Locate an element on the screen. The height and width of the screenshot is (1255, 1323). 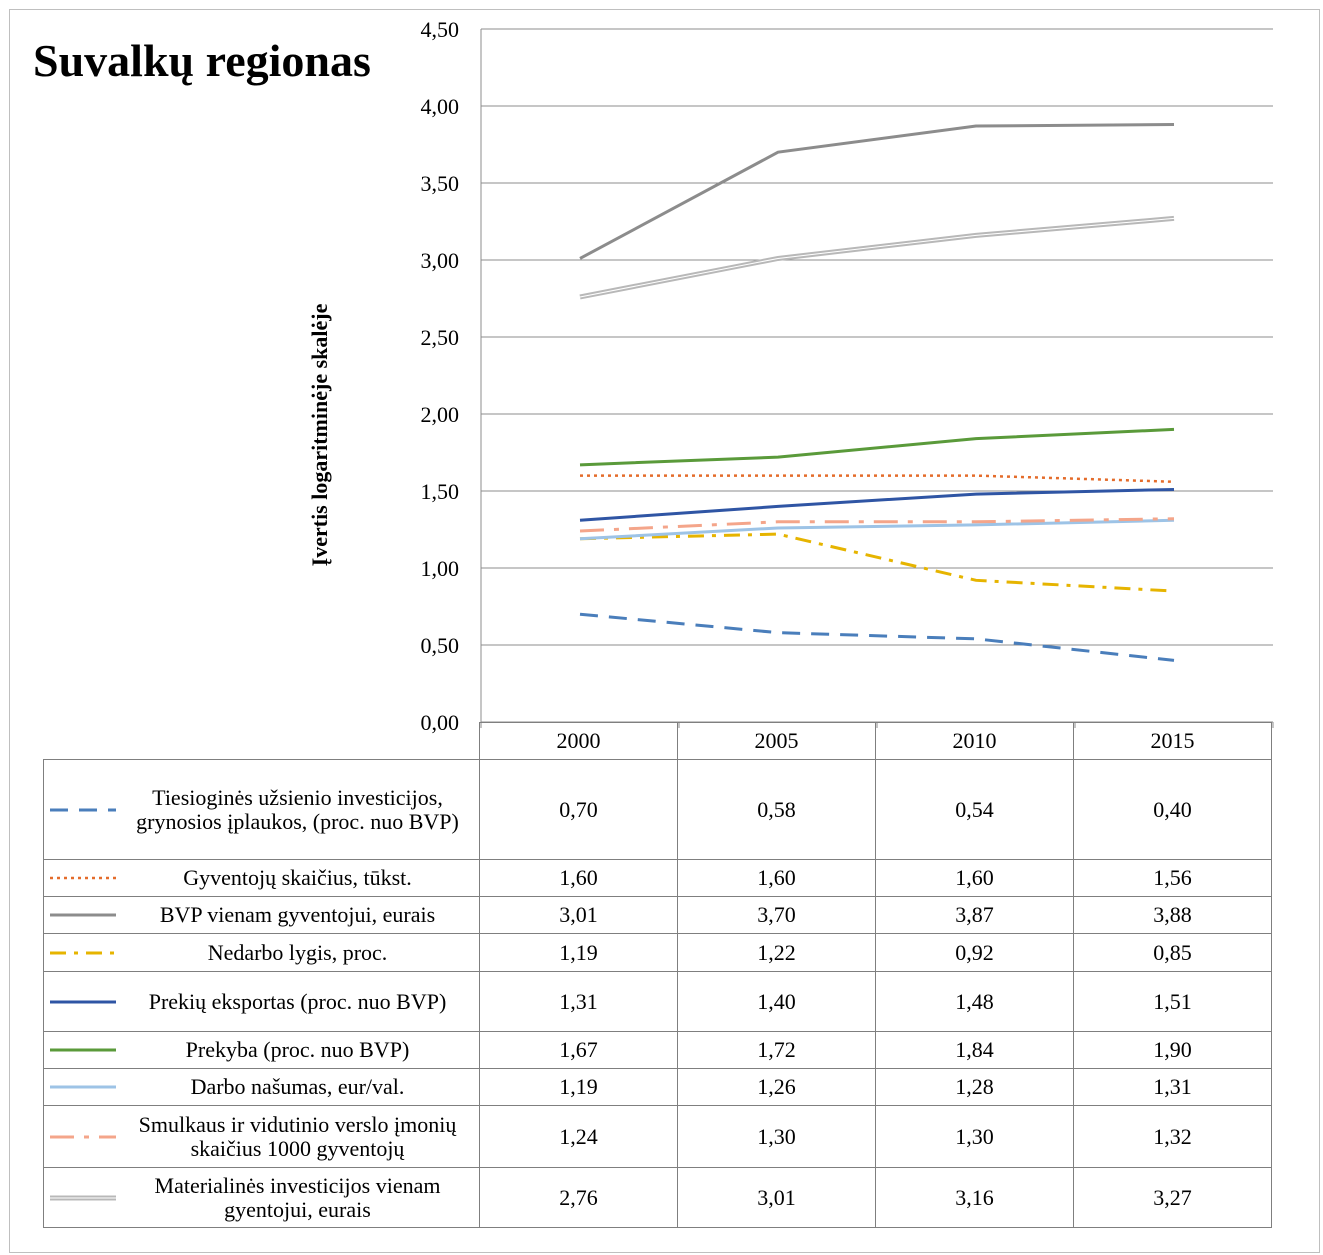
table-corner is located at coordinates (261, 741).